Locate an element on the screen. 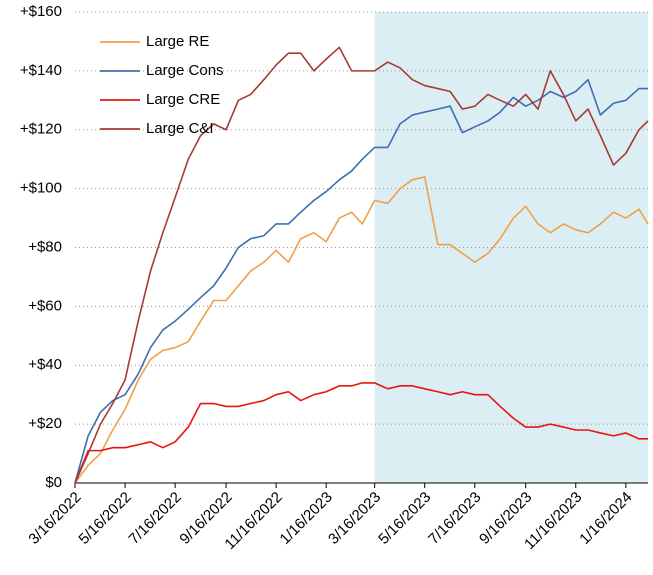  y-tick-label: +$160 is located at coordinates (41, 11).